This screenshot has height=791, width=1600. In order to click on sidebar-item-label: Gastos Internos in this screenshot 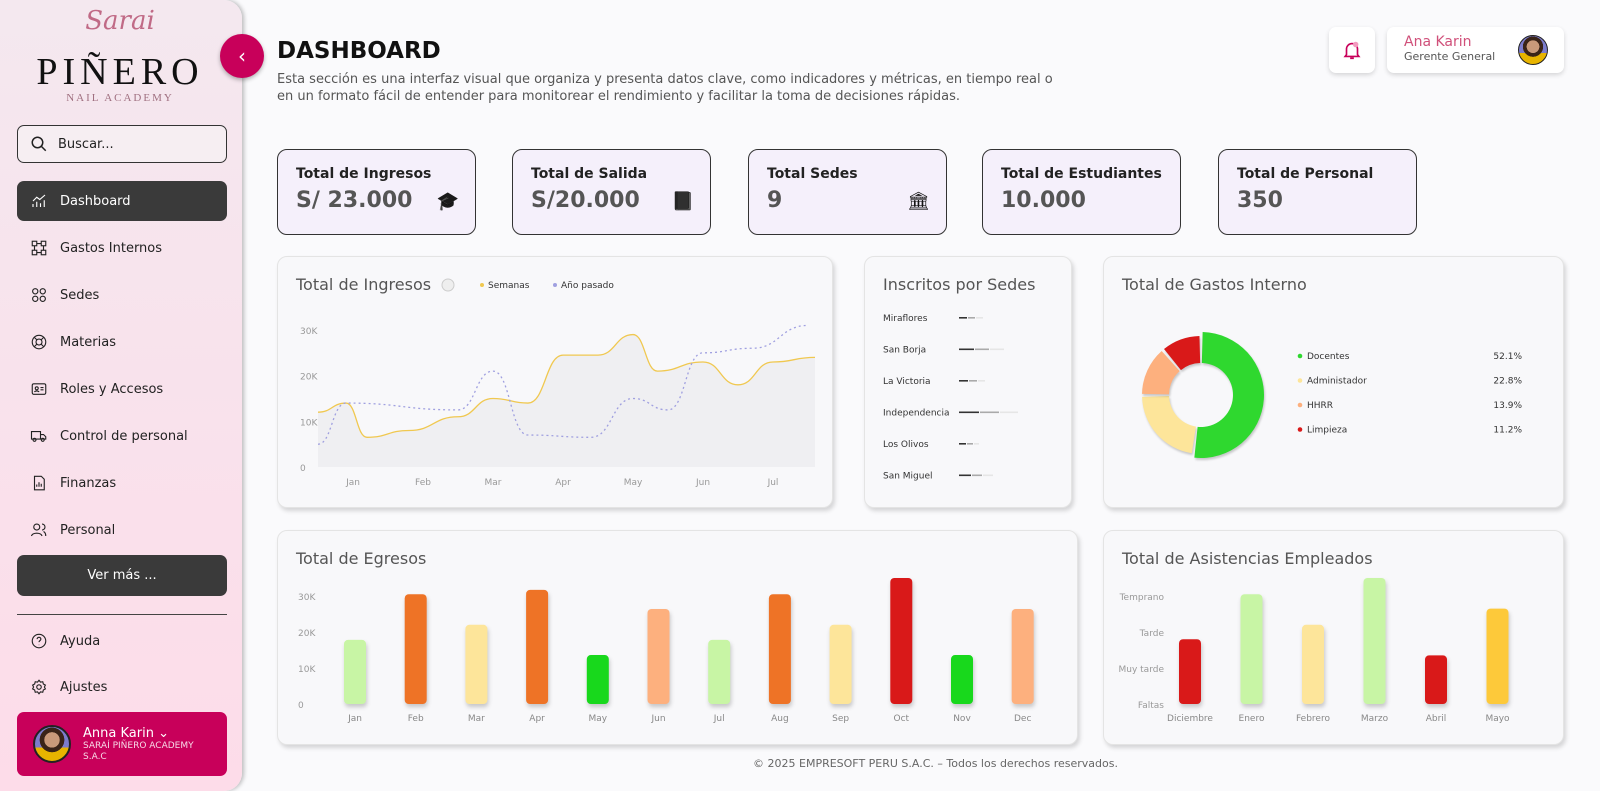, I will do `click(111, 248)`.